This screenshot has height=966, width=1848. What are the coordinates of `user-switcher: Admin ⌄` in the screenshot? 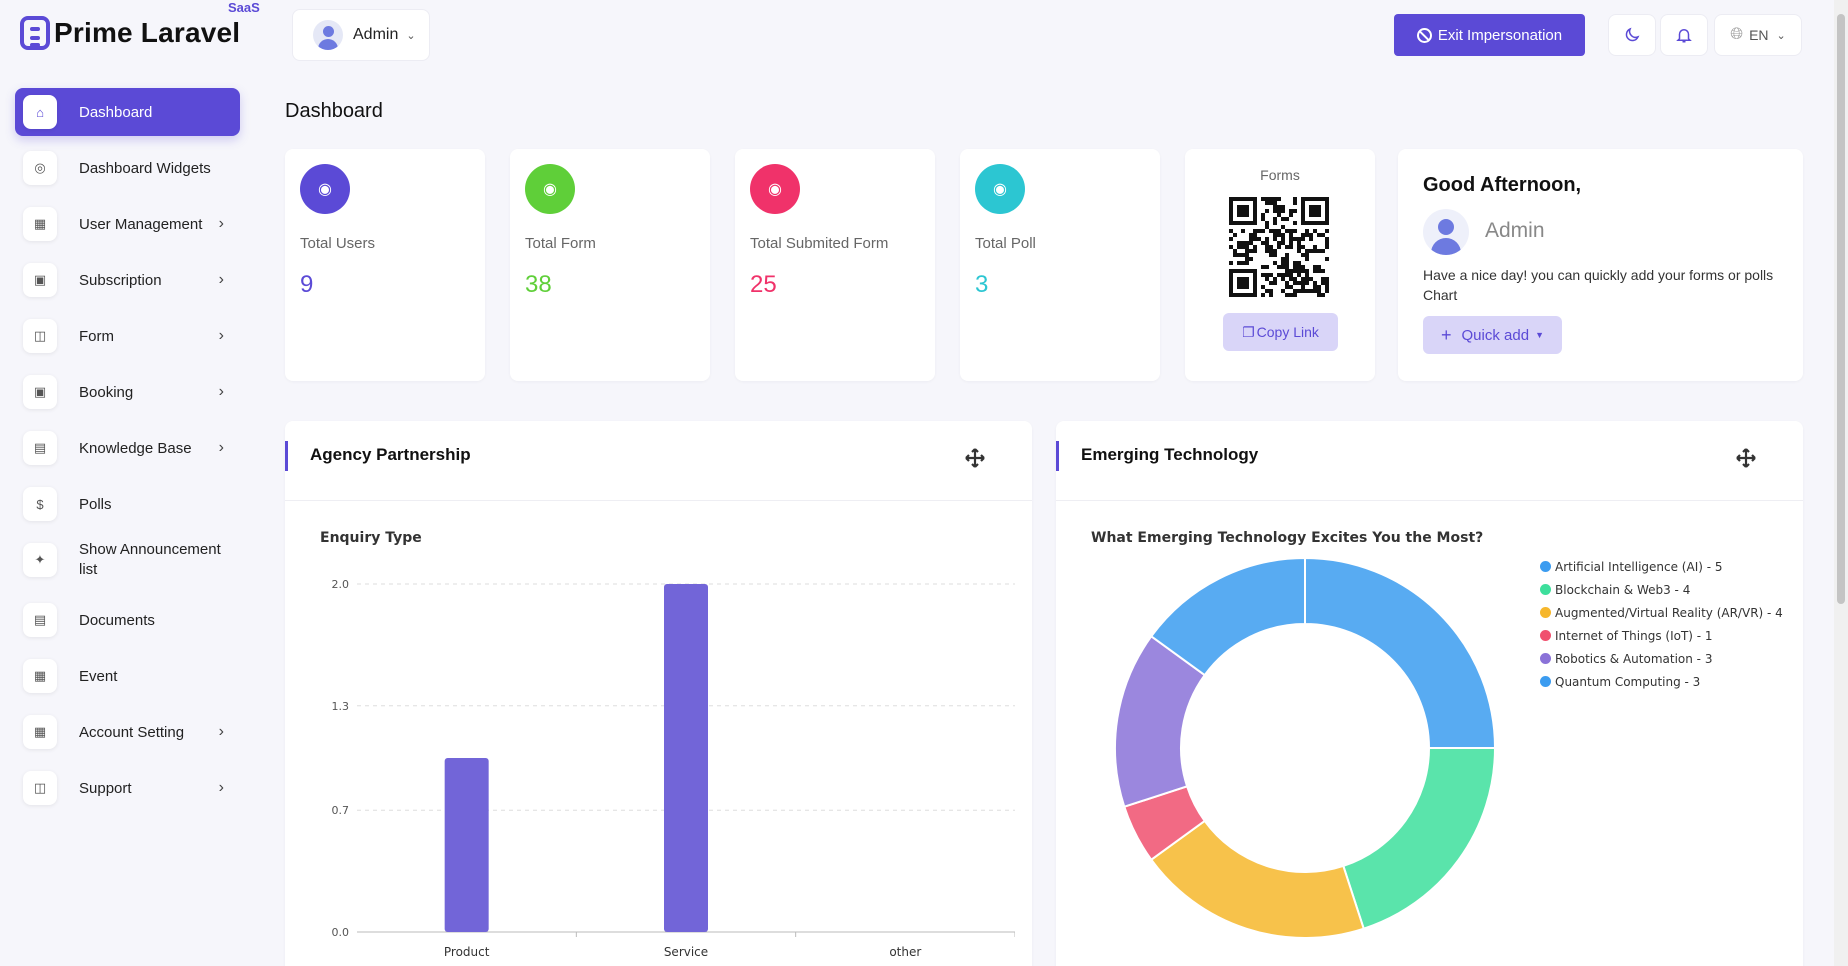 It's located at (361, 35).